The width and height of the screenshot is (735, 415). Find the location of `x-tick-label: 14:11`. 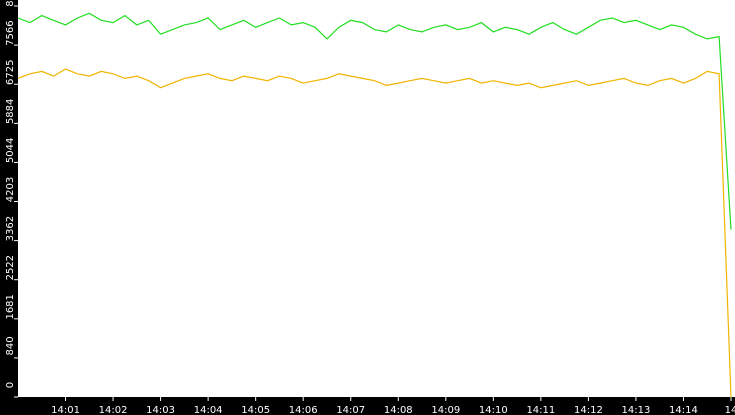

x-tick-label: 14:11 is located at coordinates (540, 410).